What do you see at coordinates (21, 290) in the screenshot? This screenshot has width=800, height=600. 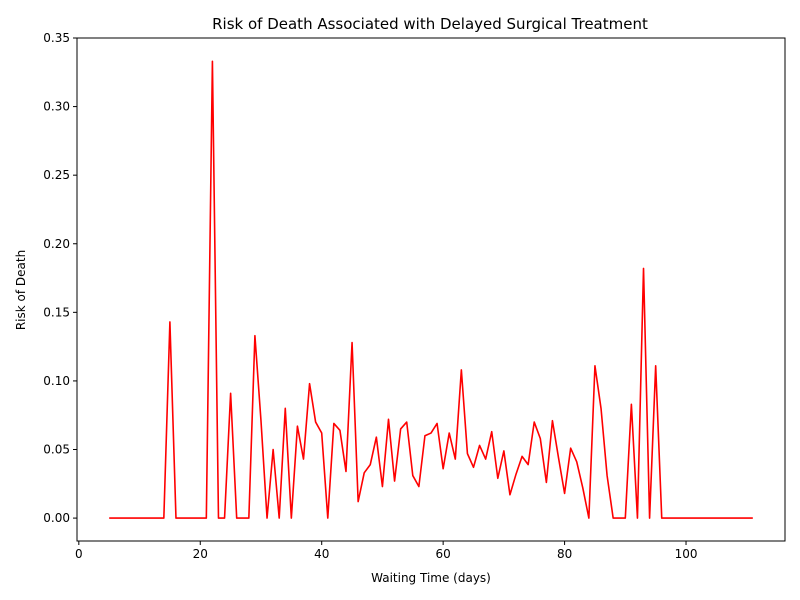 I see `y-axis-label: Risk of Death` at bounding box center [21, 290].